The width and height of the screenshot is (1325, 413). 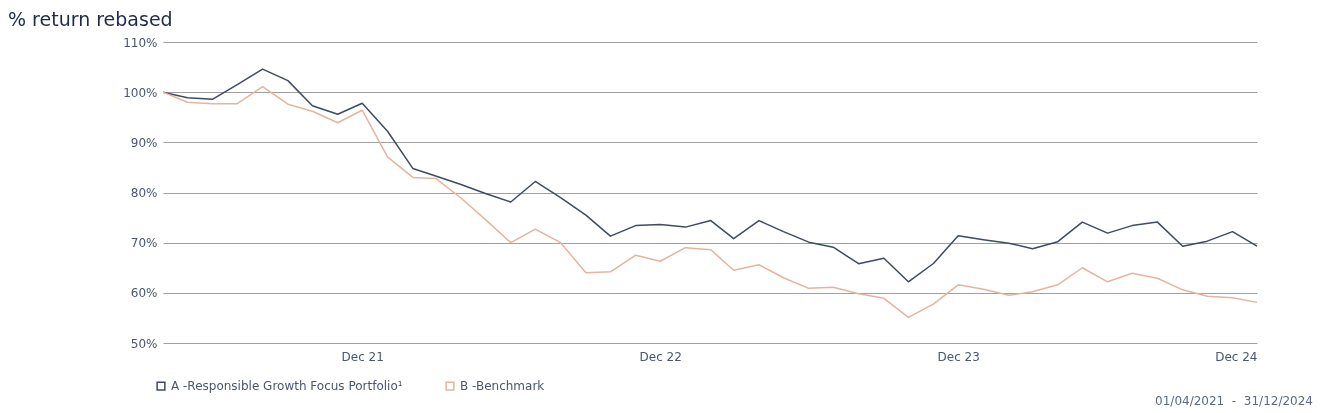 I want to click on x-tick-label: Dec 24, so click(x=1236, y=356).